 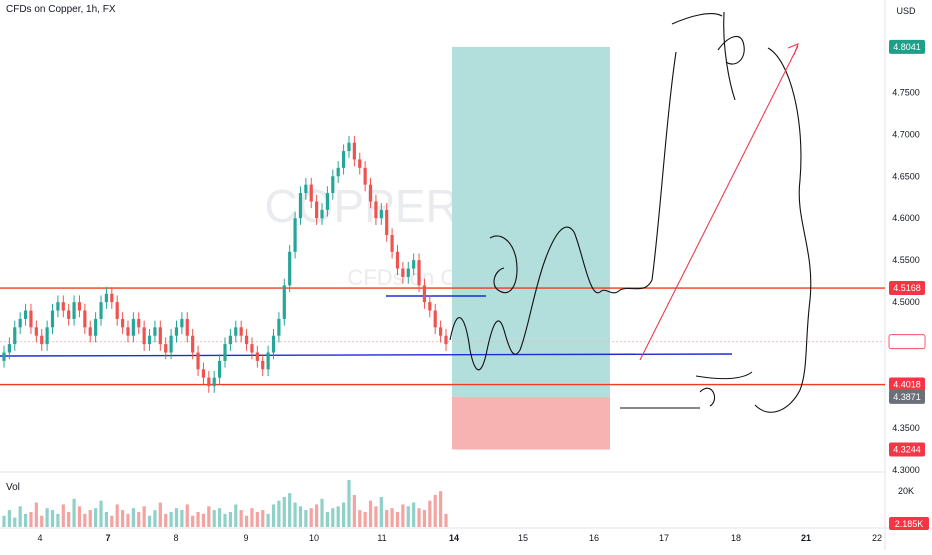 What do you see at coordinates (783, 230) in the screenshot?
I see `drawn-bracket` at bounding box center [783, 230].